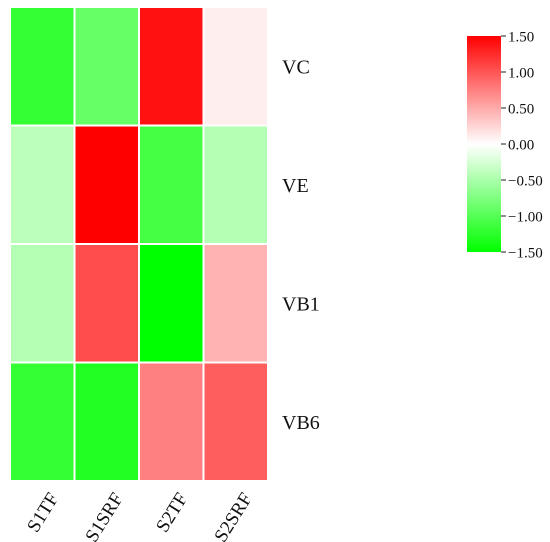 This screenshot has width=550, height=542. I want to click on row-label-vc: VC, so click(296, 67).